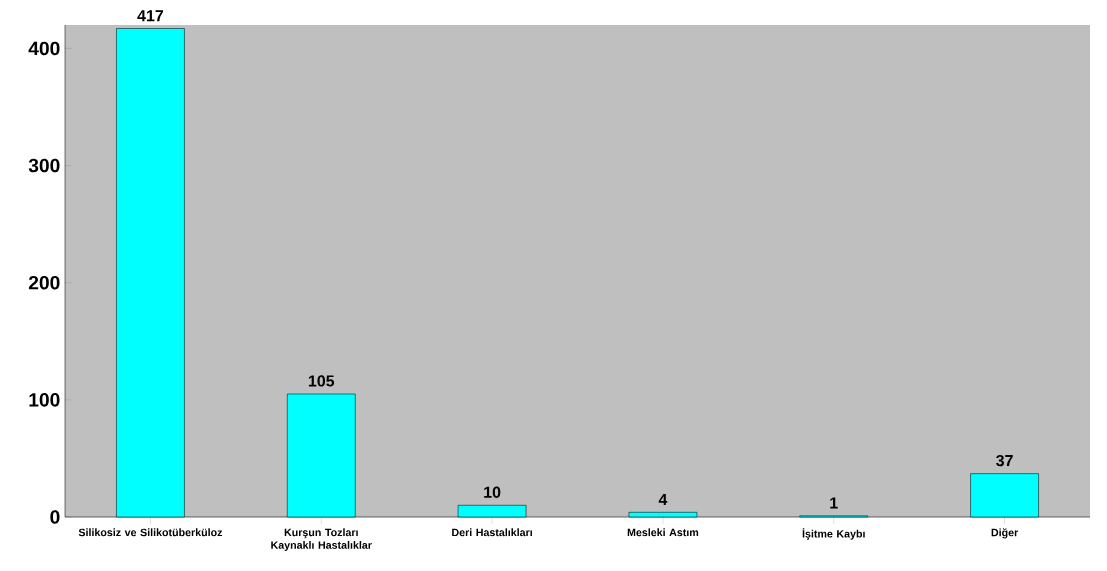 Image resolution: width=1107 pixels, height=571 pixels. I want to click on x-tick-label: Diğer, so click(1005, 533).